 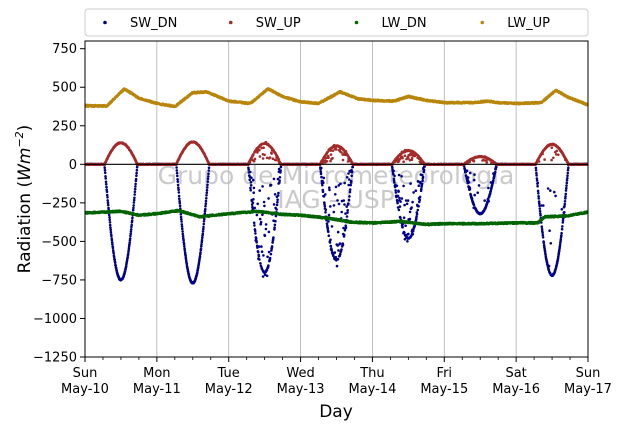 What do you see at coordinates (565, 201) in the screenshot?
I see `point-sw-dn-1924` at bounding box center [565, 201].